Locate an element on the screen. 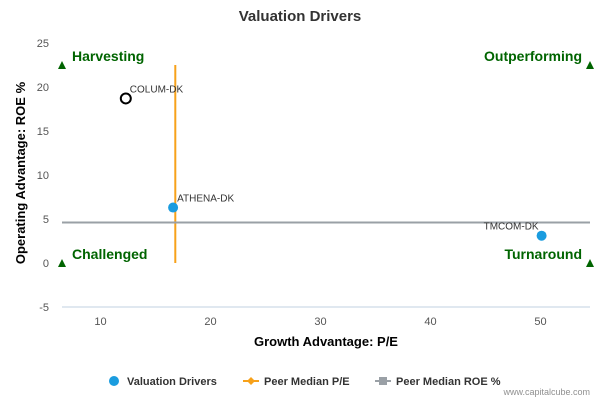 The height and width of the screenshot is (400, 600). y-tick-label: 10 is located at coordinates (43, 176).